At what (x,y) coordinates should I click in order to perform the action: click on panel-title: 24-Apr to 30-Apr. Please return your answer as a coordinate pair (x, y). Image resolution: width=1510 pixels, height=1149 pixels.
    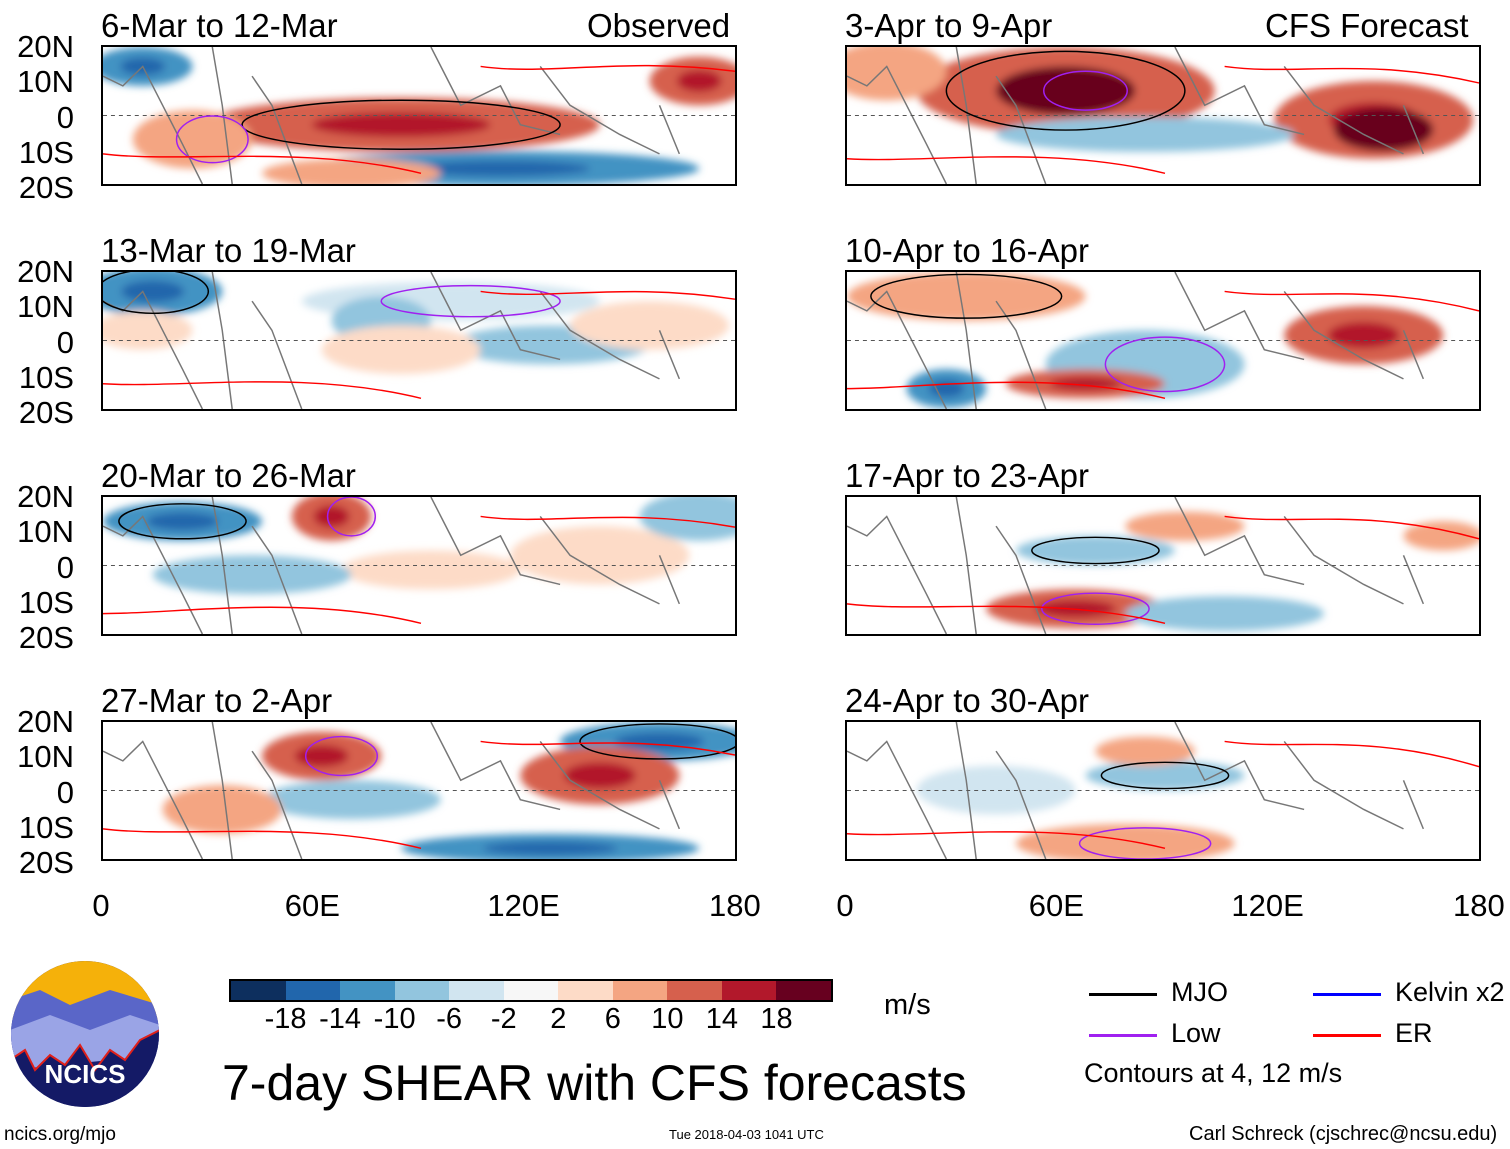
    Looking at the image, I should click on (967, 700).